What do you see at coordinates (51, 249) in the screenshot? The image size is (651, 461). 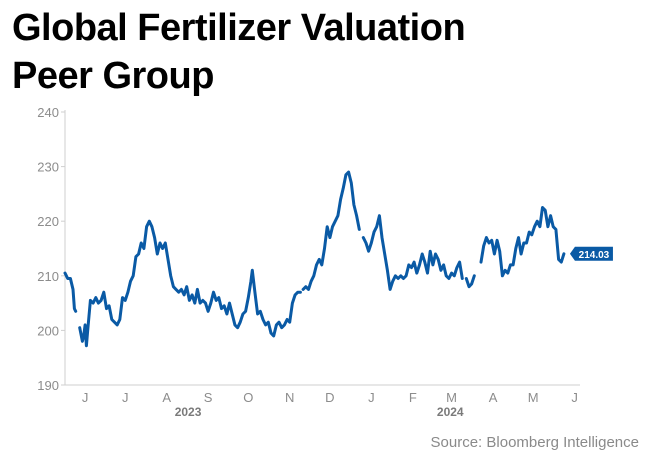 I see `y-axis: 190 200 210 220 230 240` at bounding box center [51, 249].